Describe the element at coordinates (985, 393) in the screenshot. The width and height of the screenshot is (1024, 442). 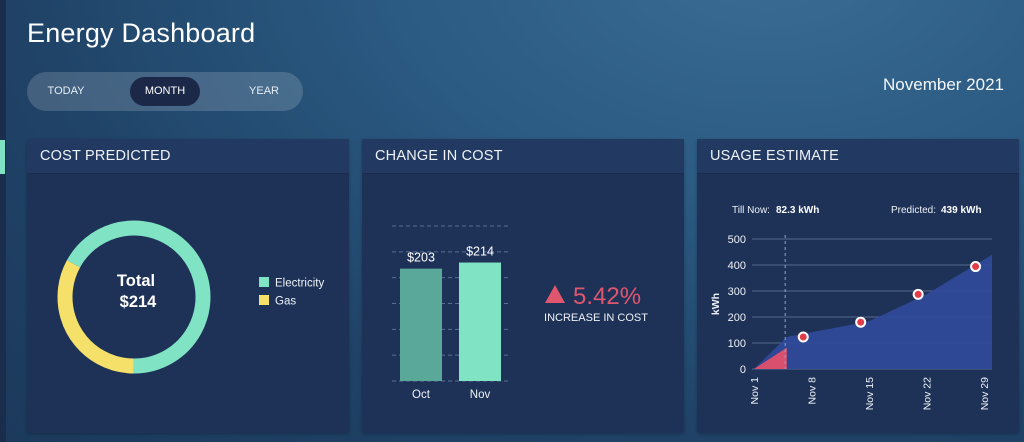
I see `usage-x-tick: Nov 29` at that location.